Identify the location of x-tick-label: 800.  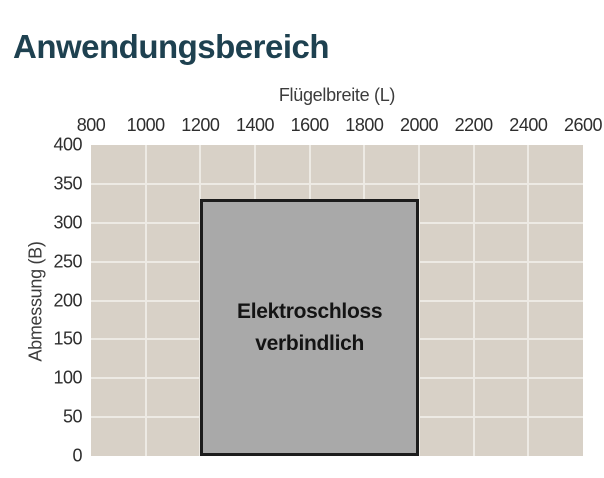
(91, 125).